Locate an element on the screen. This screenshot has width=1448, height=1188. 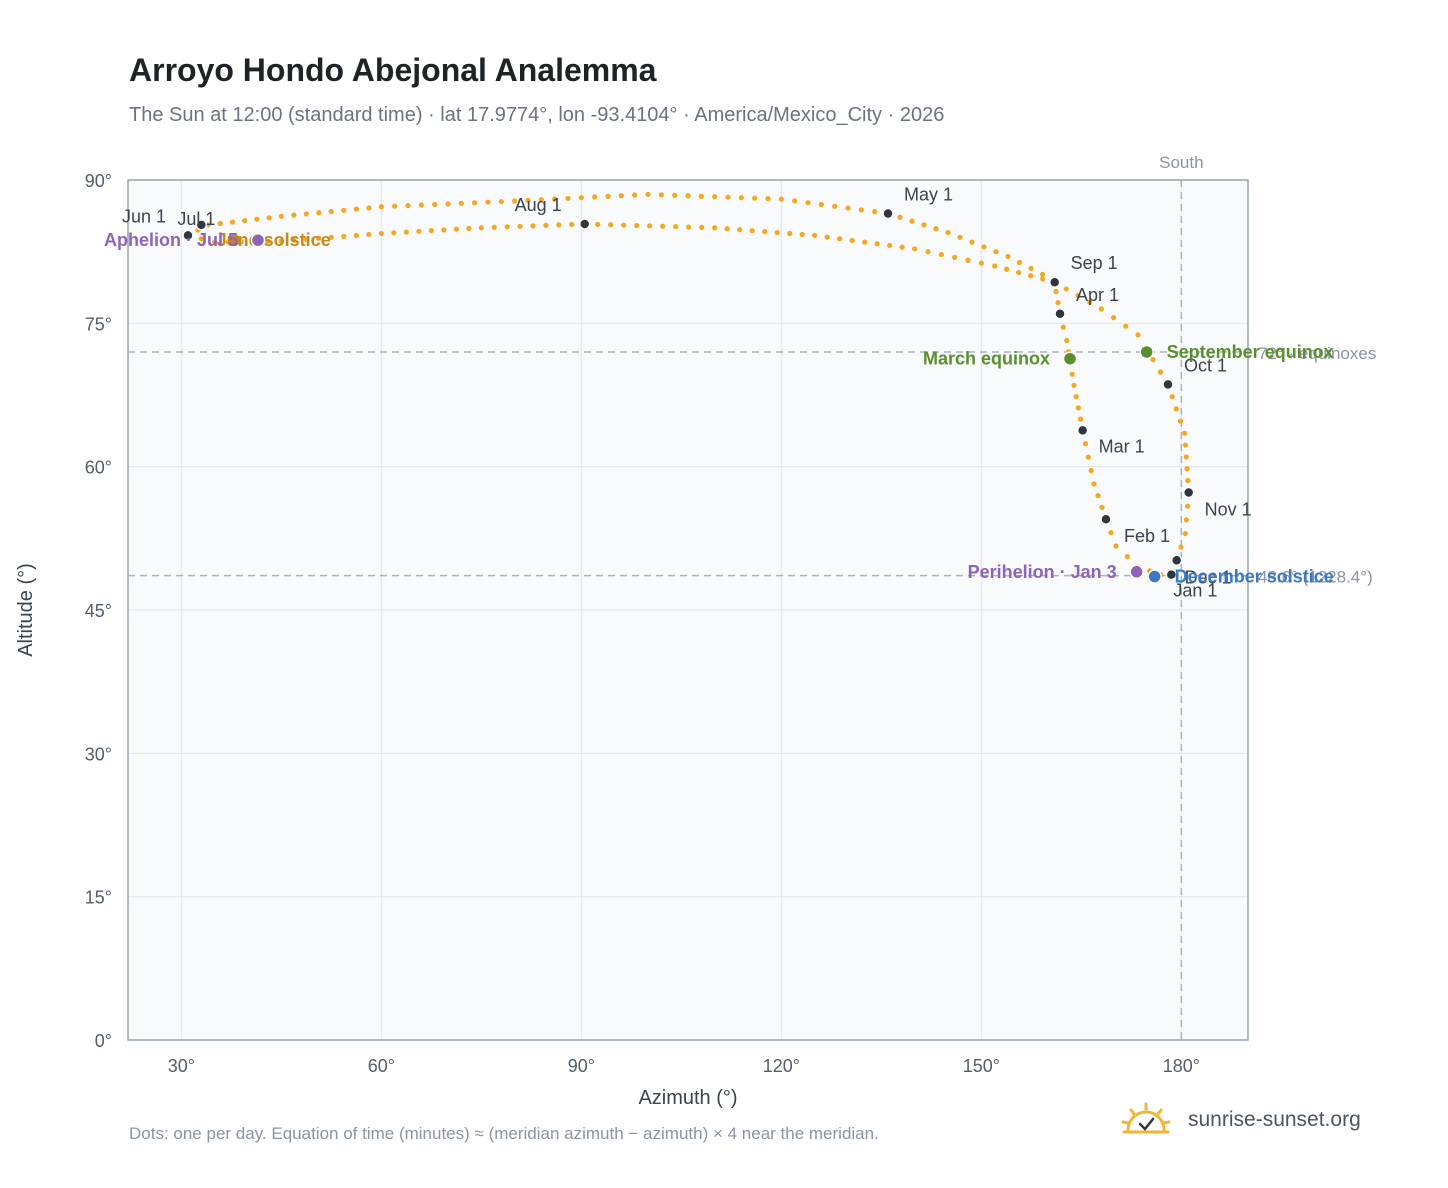
brand-text: sunrise-sunset.org is located at coordinates (1274, 1119).